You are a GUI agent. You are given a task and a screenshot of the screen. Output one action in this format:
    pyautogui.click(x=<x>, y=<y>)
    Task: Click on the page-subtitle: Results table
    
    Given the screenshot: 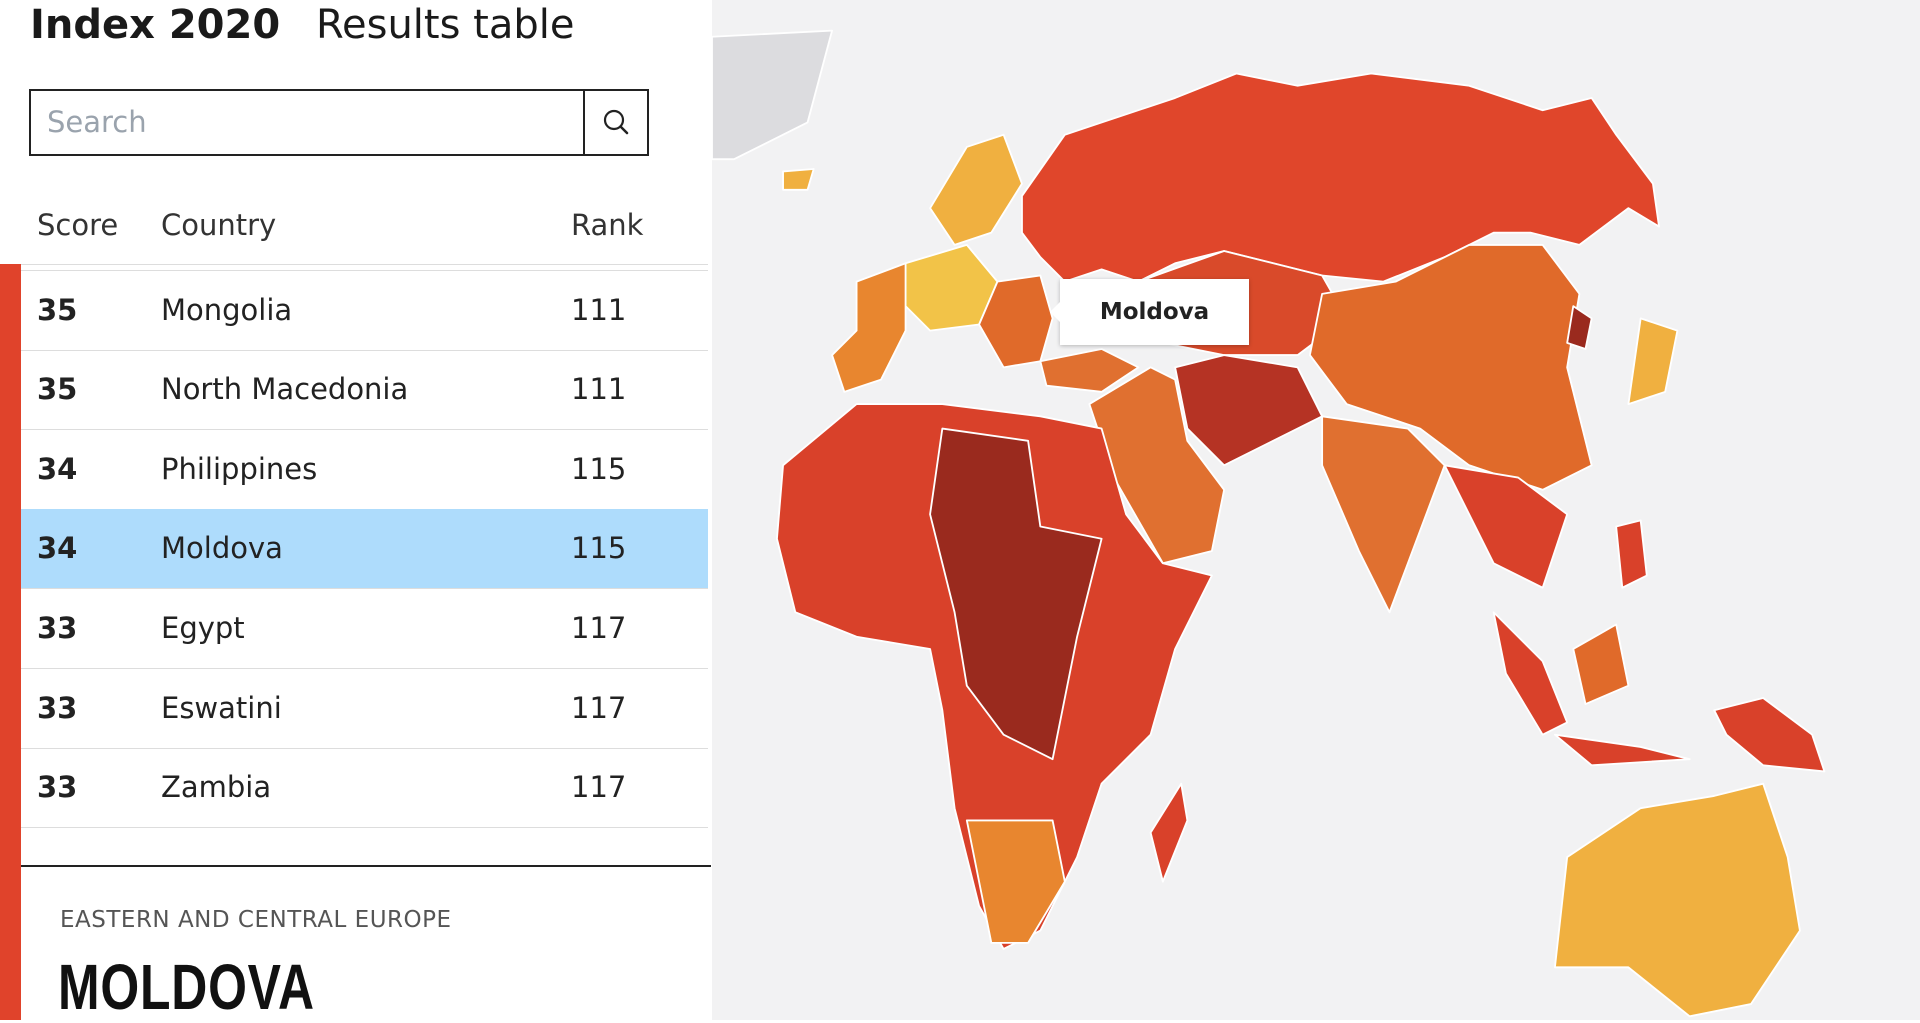 What is the action you would take?
    pyautogui.click(x=445, y=25)
    